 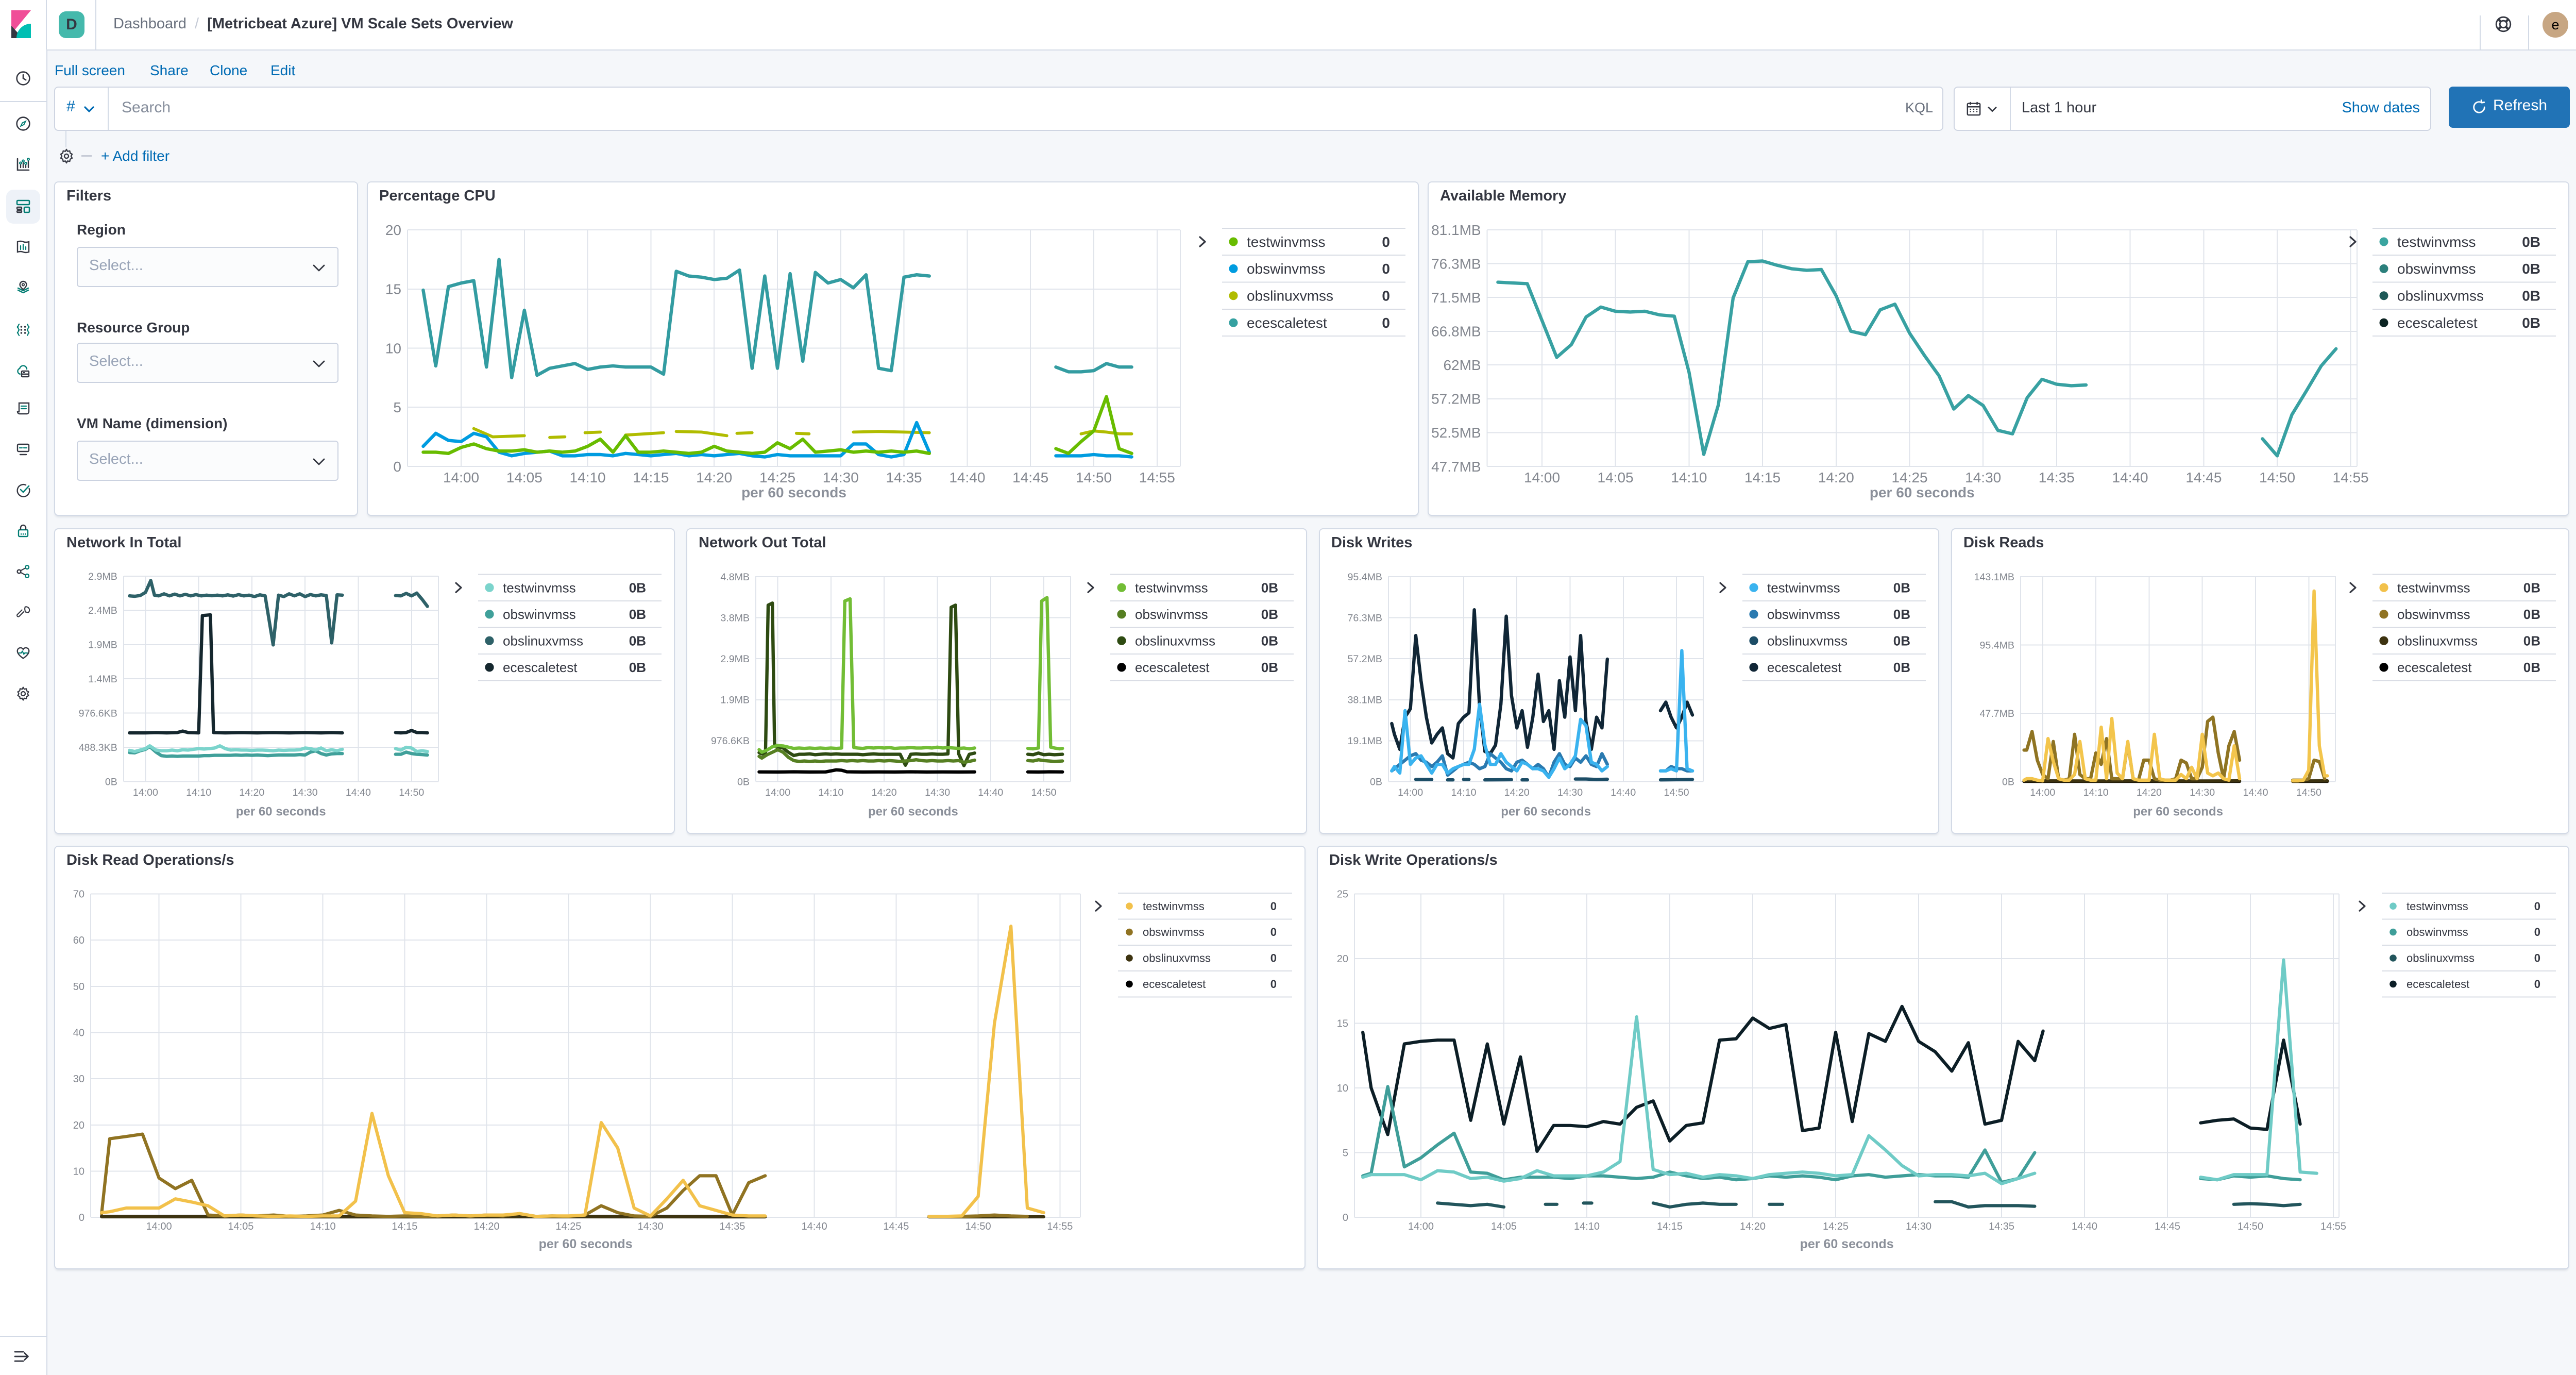 I want to click on svg-text: 95.4MB, so click(x=1364, y=577).